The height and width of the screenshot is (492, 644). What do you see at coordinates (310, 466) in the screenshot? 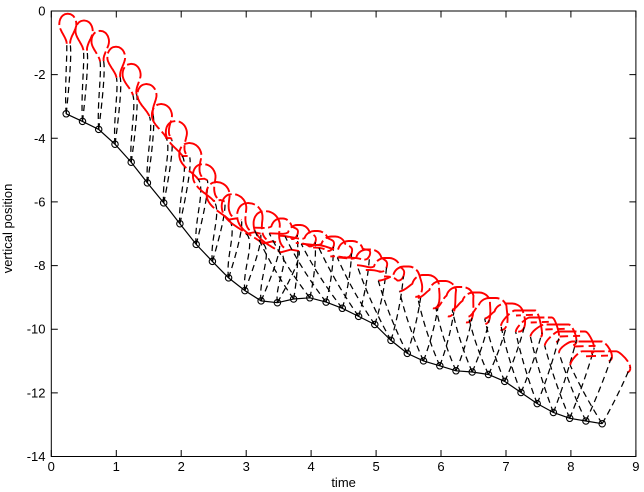
I see `svg-text: 4` at bounding box center [310, 466].